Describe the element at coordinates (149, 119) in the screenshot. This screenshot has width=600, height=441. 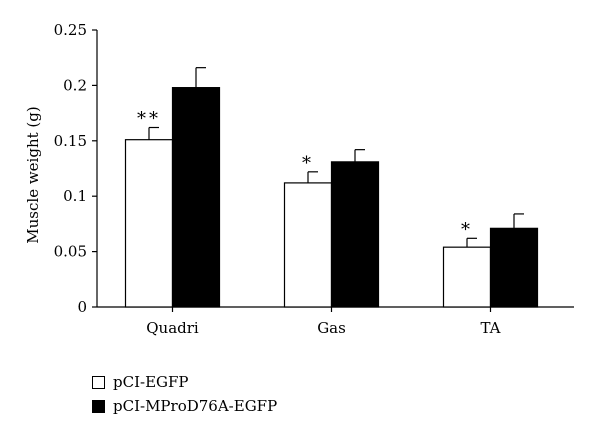
I see `significance-label: **` at that location.